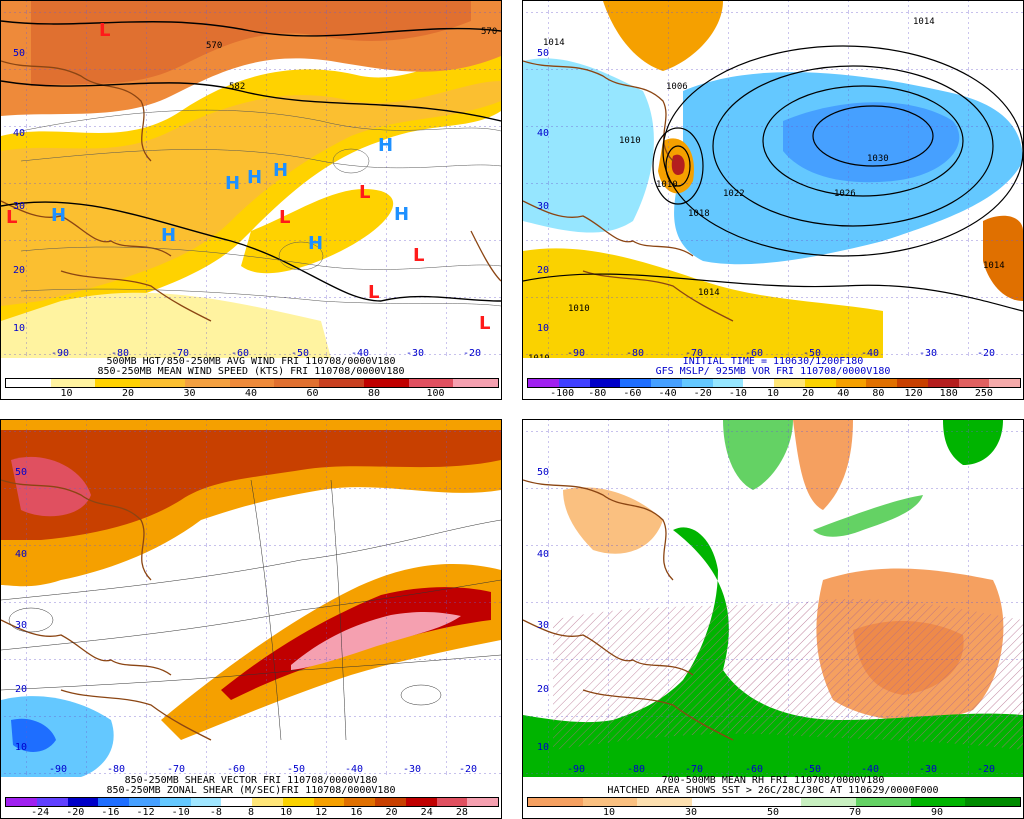  I want to click on isobar-label: 1022, so click(734, 194).